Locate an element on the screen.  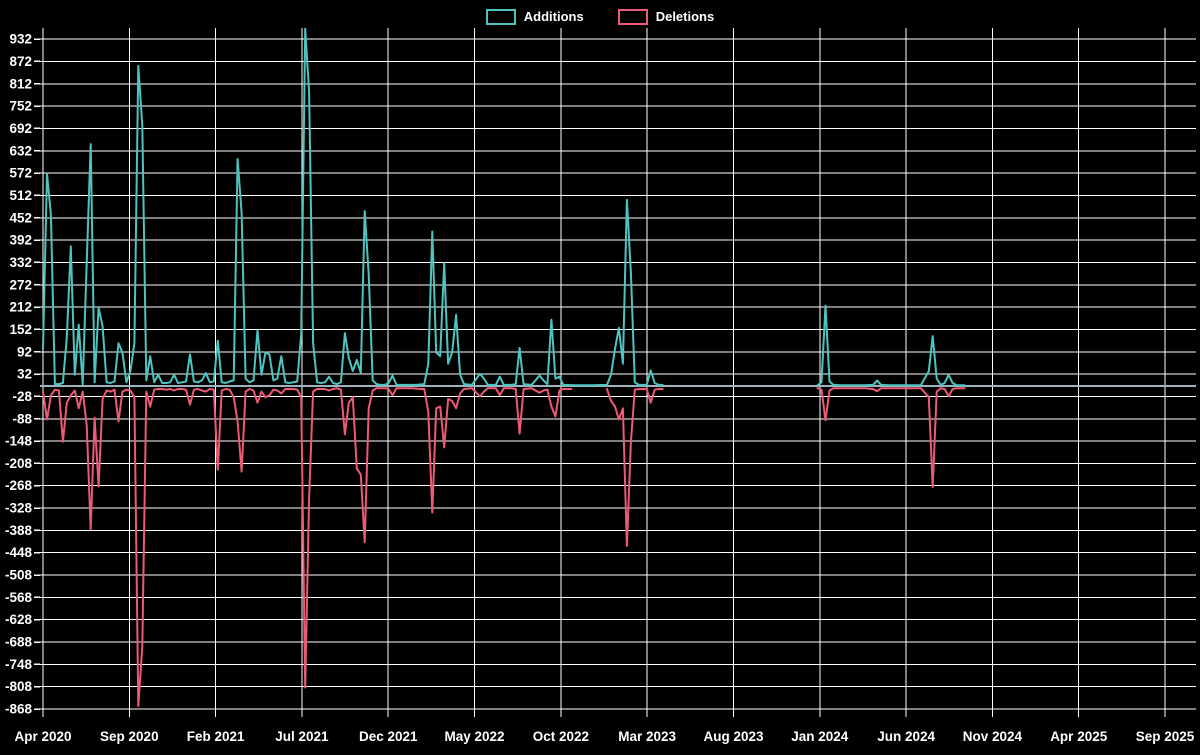
y-tick-label: -868 is located at coordinates (19, 709).